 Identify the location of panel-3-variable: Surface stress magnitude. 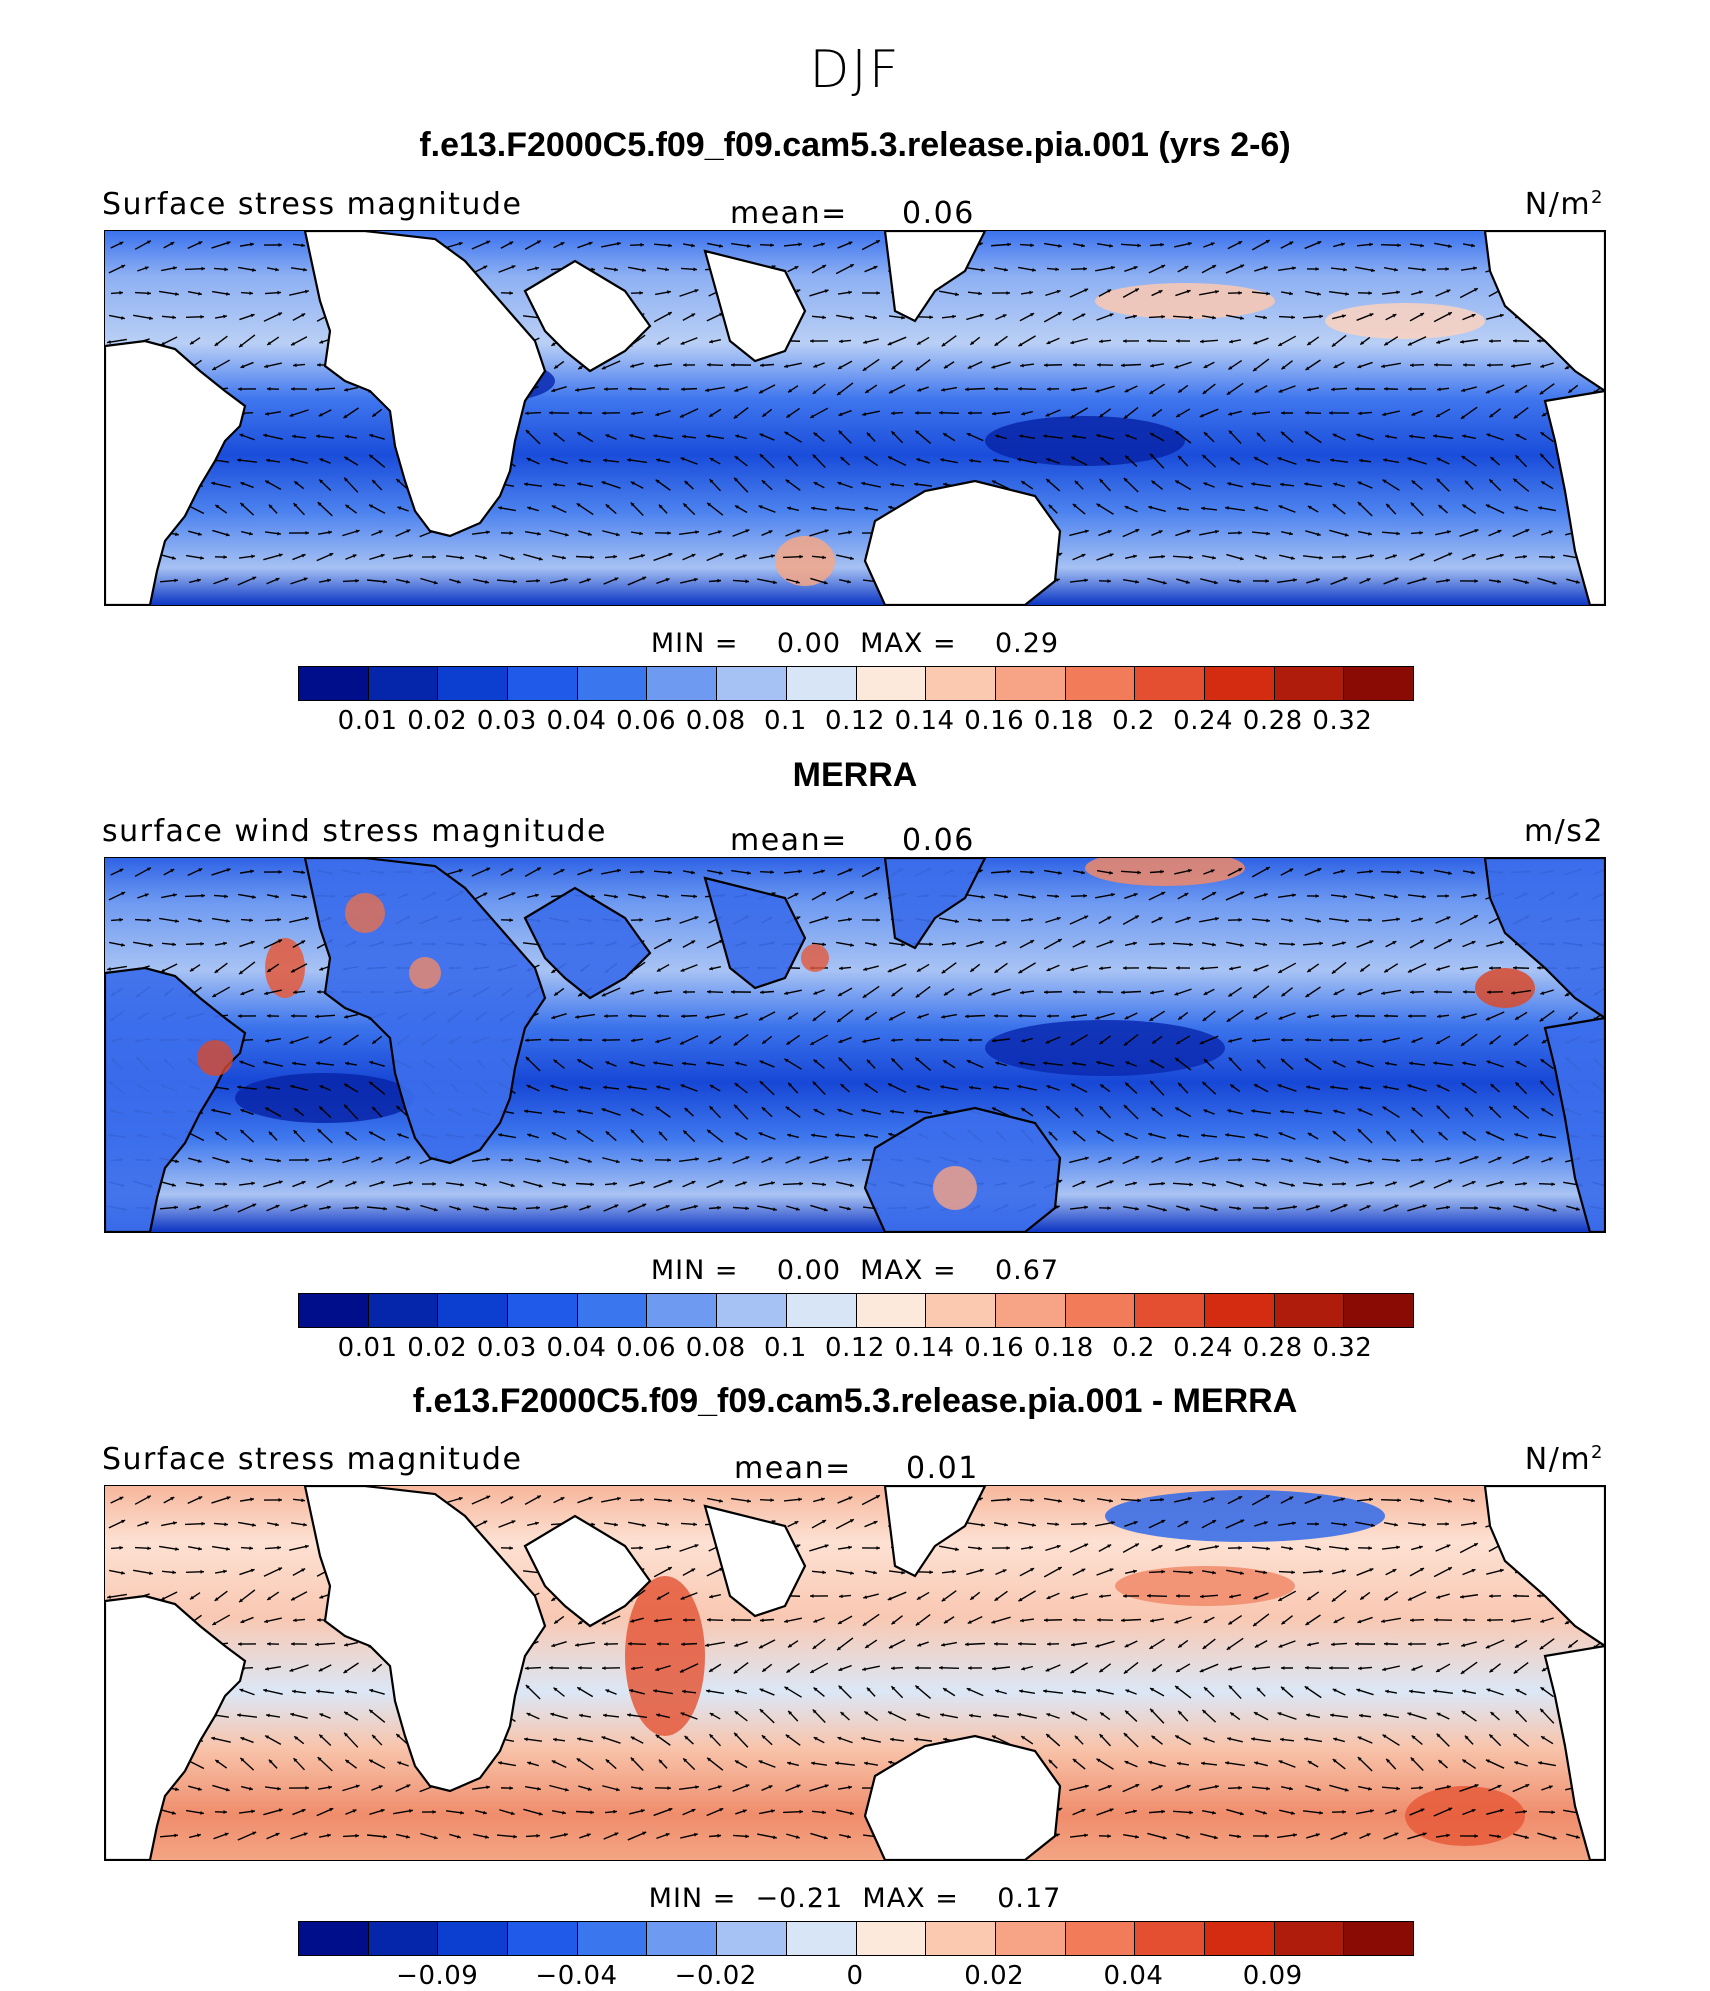
(312, 1459).